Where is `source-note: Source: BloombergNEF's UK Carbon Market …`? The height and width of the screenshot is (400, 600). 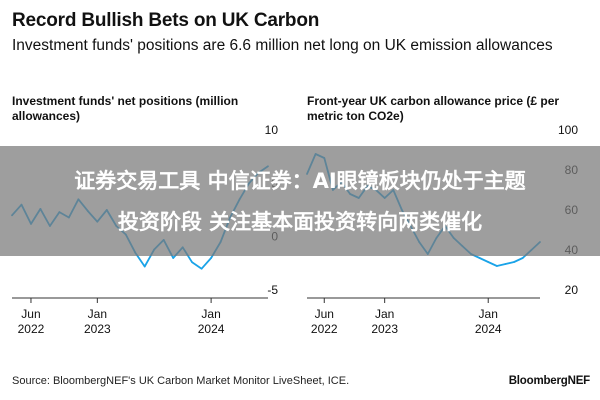 source-note: Source: BloombergNEF's UK Carbon Market … is located at coordinates (181, 381).